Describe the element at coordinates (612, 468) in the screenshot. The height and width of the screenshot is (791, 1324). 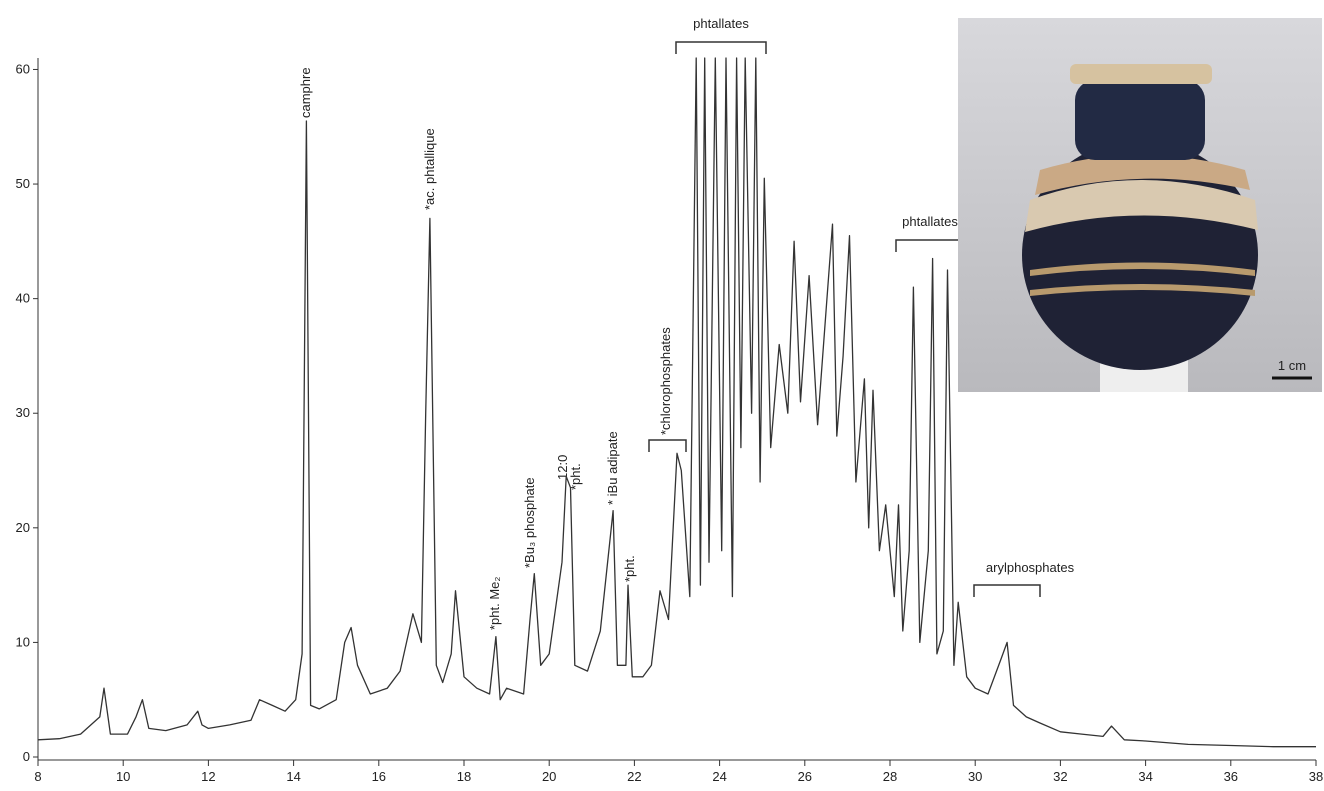
I see `annotation: * iBu adipate` at that location.